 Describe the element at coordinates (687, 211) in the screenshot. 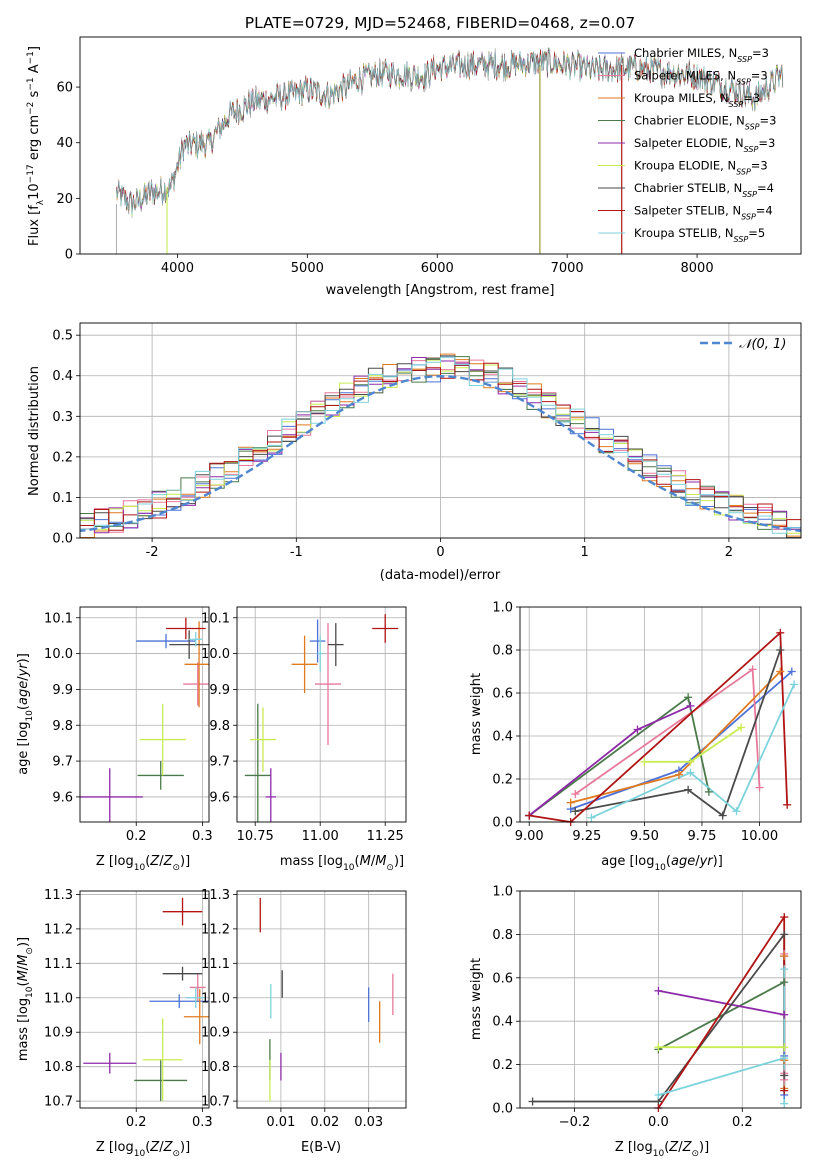

I see `legend-name: Salpeter STELIB, N` at that location.